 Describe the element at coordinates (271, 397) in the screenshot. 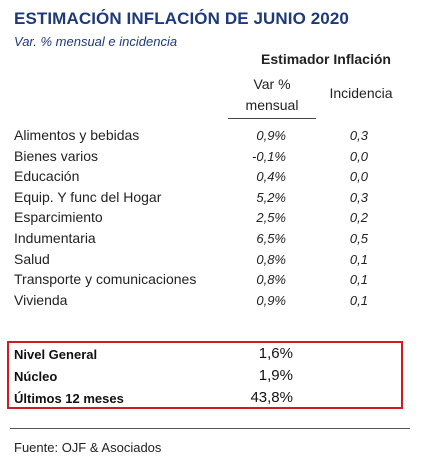

I see `summary-value: 43,8%` at that location.